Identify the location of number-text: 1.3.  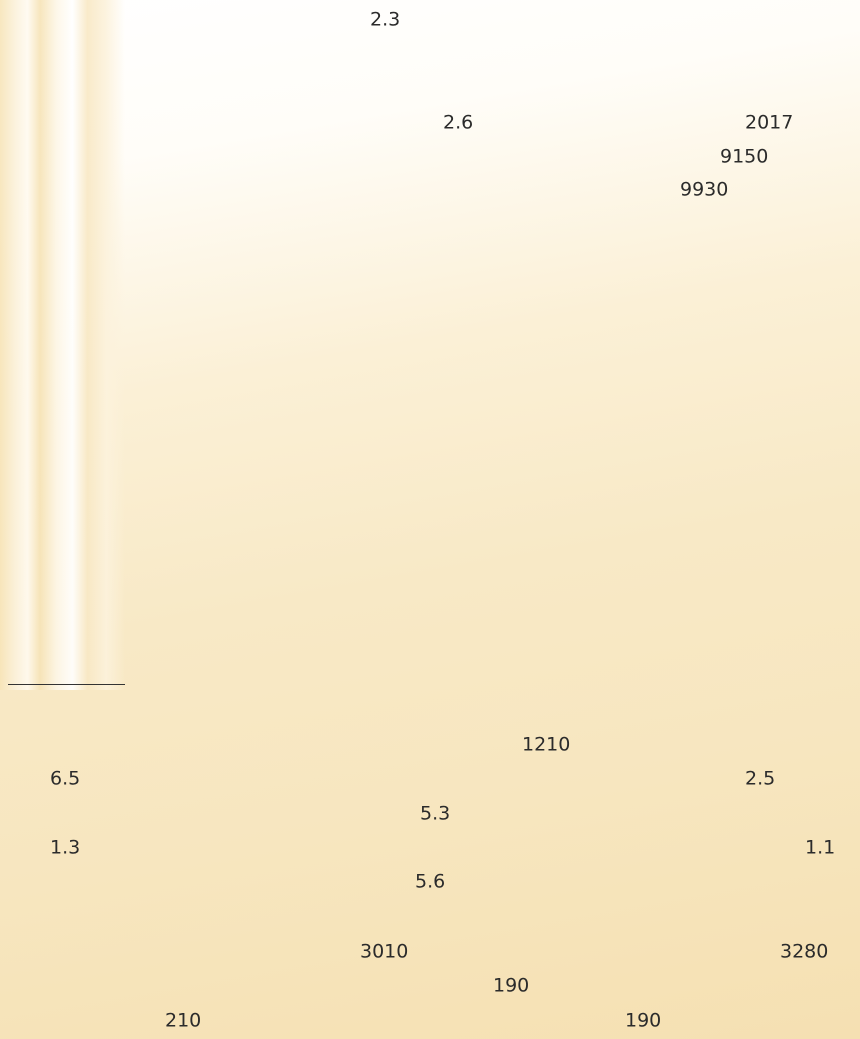
(65, 847).